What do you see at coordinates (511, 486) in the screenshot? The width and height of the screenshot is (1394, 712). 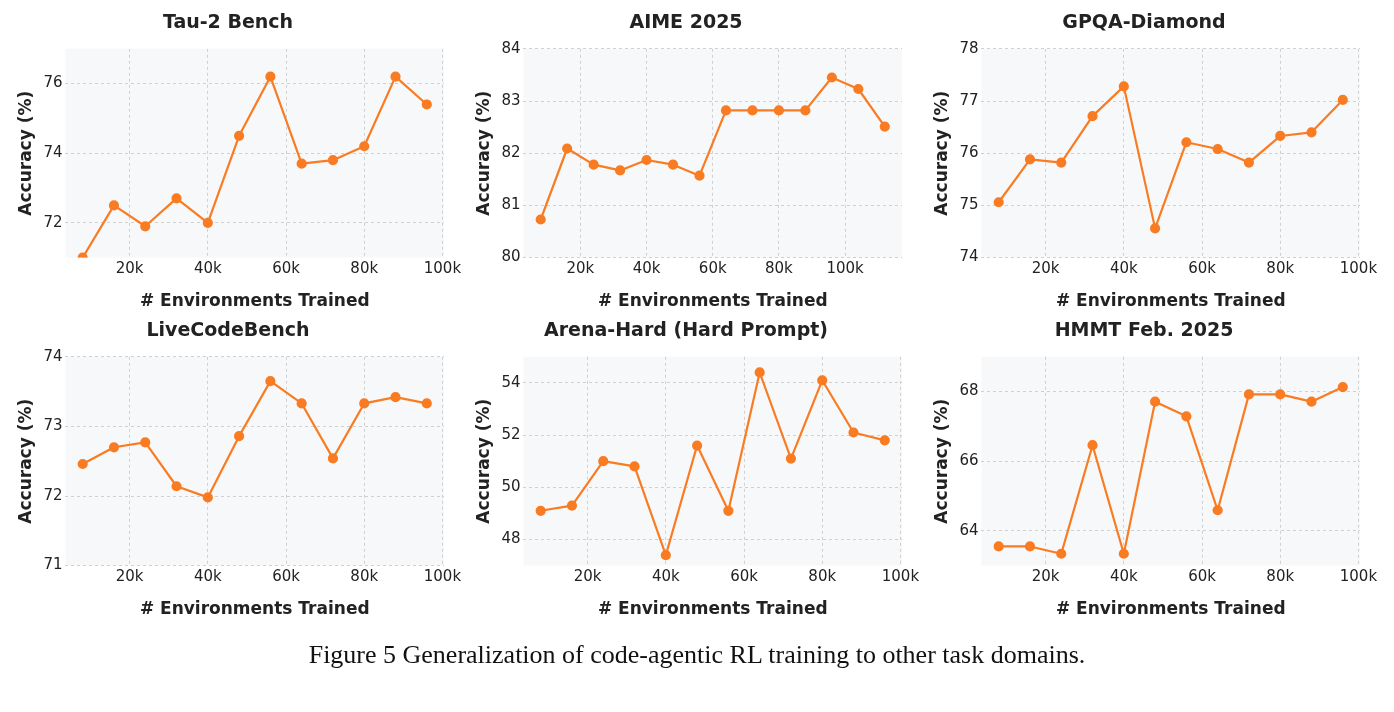 I see `y-tick-label: 50` at bounding box center [511, 486].